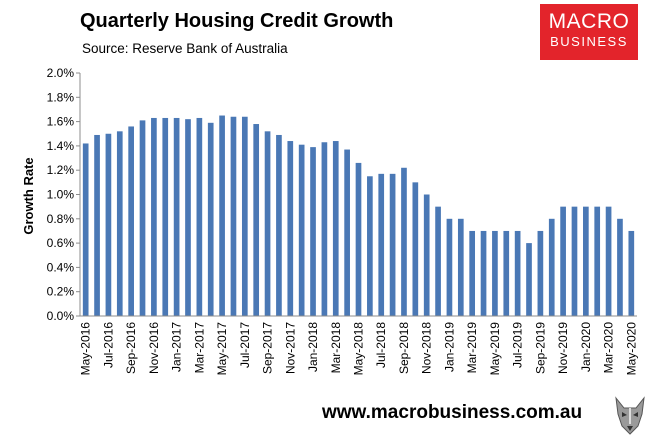 Image resolution: width=660 pixels, height=444 pixels. I want to click on x-tick-label: Jan-2017, so click(177, 347).